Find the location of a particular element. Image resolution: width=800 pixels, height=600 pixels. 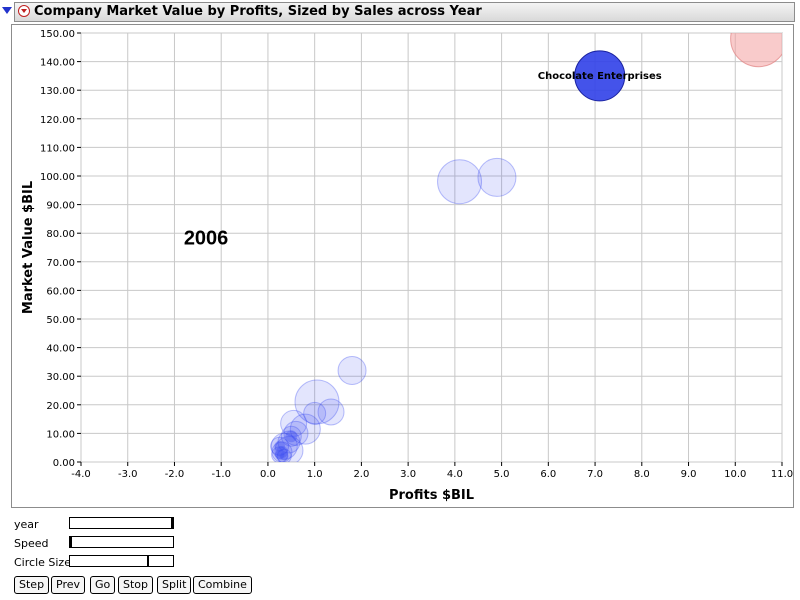

speed-label: Speed is located at coordinates (31, 543).